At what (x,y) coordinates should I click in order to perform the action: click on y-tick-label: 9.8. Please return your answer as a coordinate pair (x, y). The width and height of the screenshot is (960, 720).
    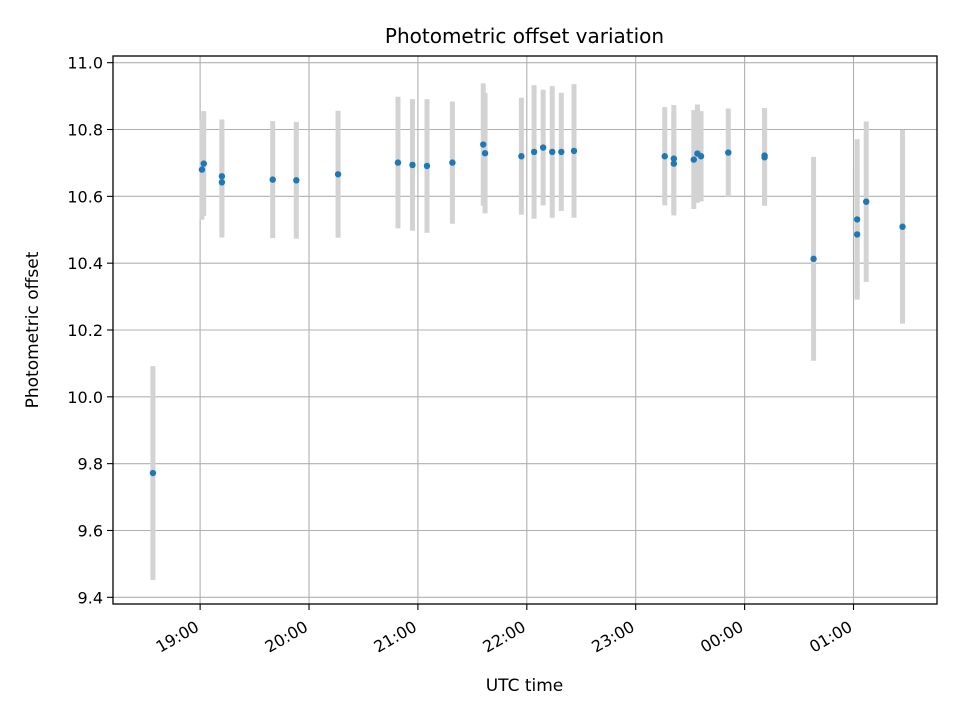
    Looking at the image, I should click on (90, 464).